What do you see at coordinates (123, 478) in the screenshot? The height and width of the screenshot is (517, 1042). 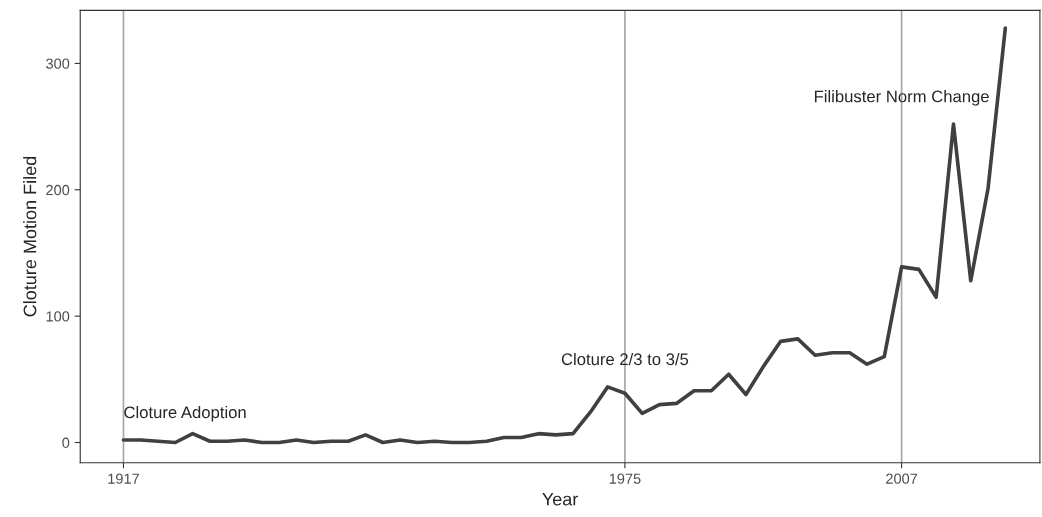 I see `x-tick-label: 1917` at bounding box center [123, 478].